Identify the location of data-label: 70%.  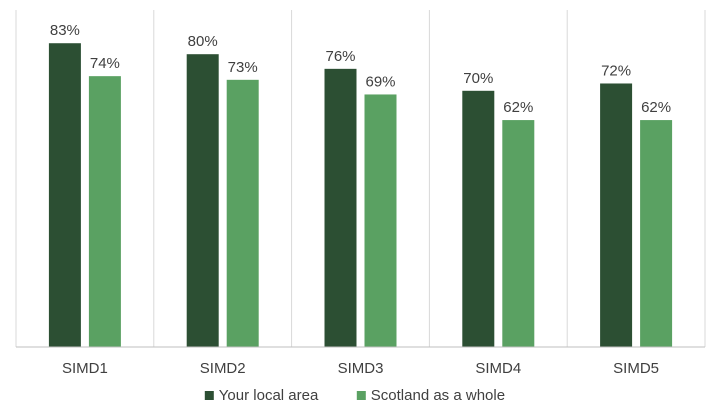
(478, 78).